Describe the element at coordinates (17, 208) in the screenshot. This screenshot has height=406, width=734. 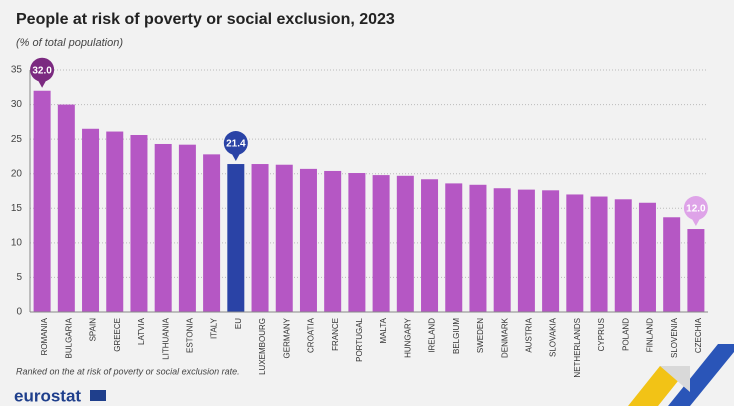
I see `y-tick-label: 15` at that location.